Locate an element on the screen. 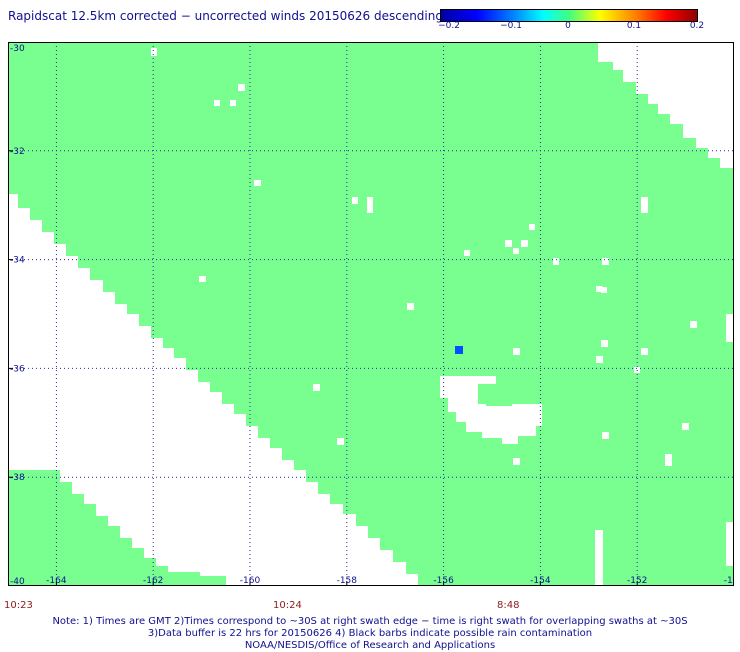 The height and width of the screenshot is (652, 740). lon-label: -154 is located at coordinates (540, 581).